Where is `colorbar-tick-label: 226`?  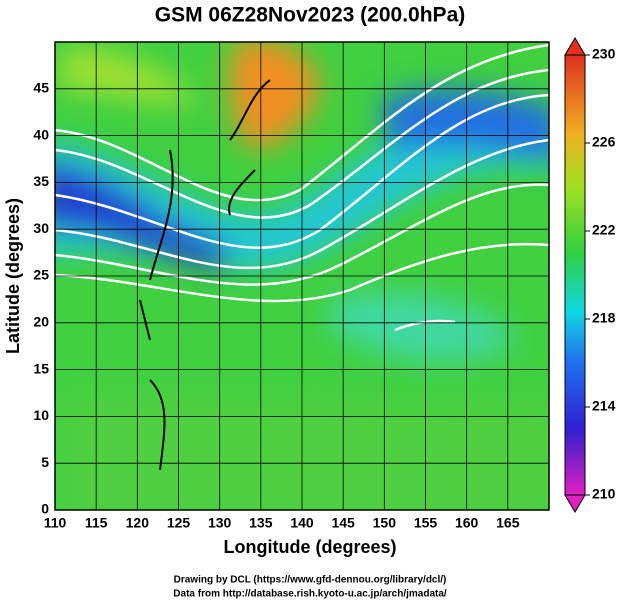 colorbar-tick-label: 226 is located at coordinates (604, 142).